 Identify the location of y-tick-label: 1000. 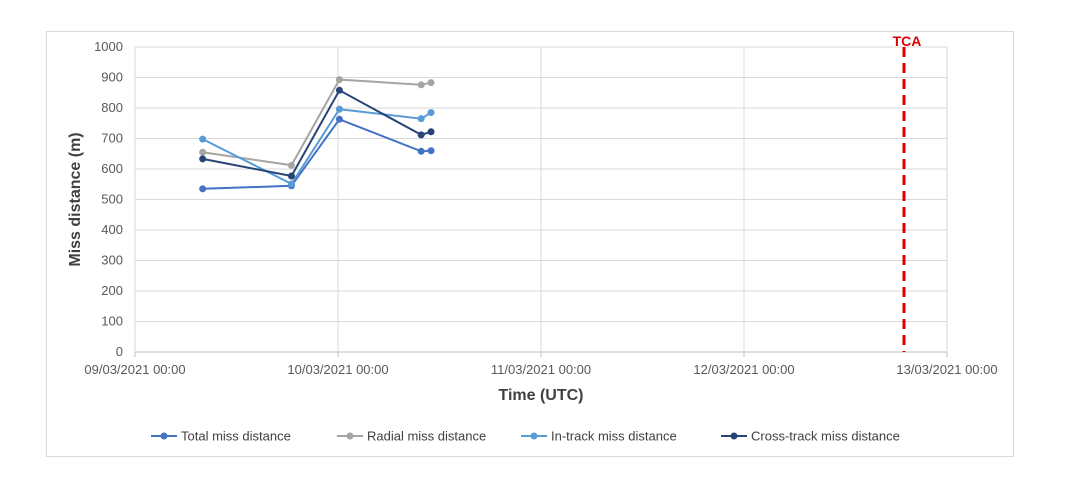
(108, 46).